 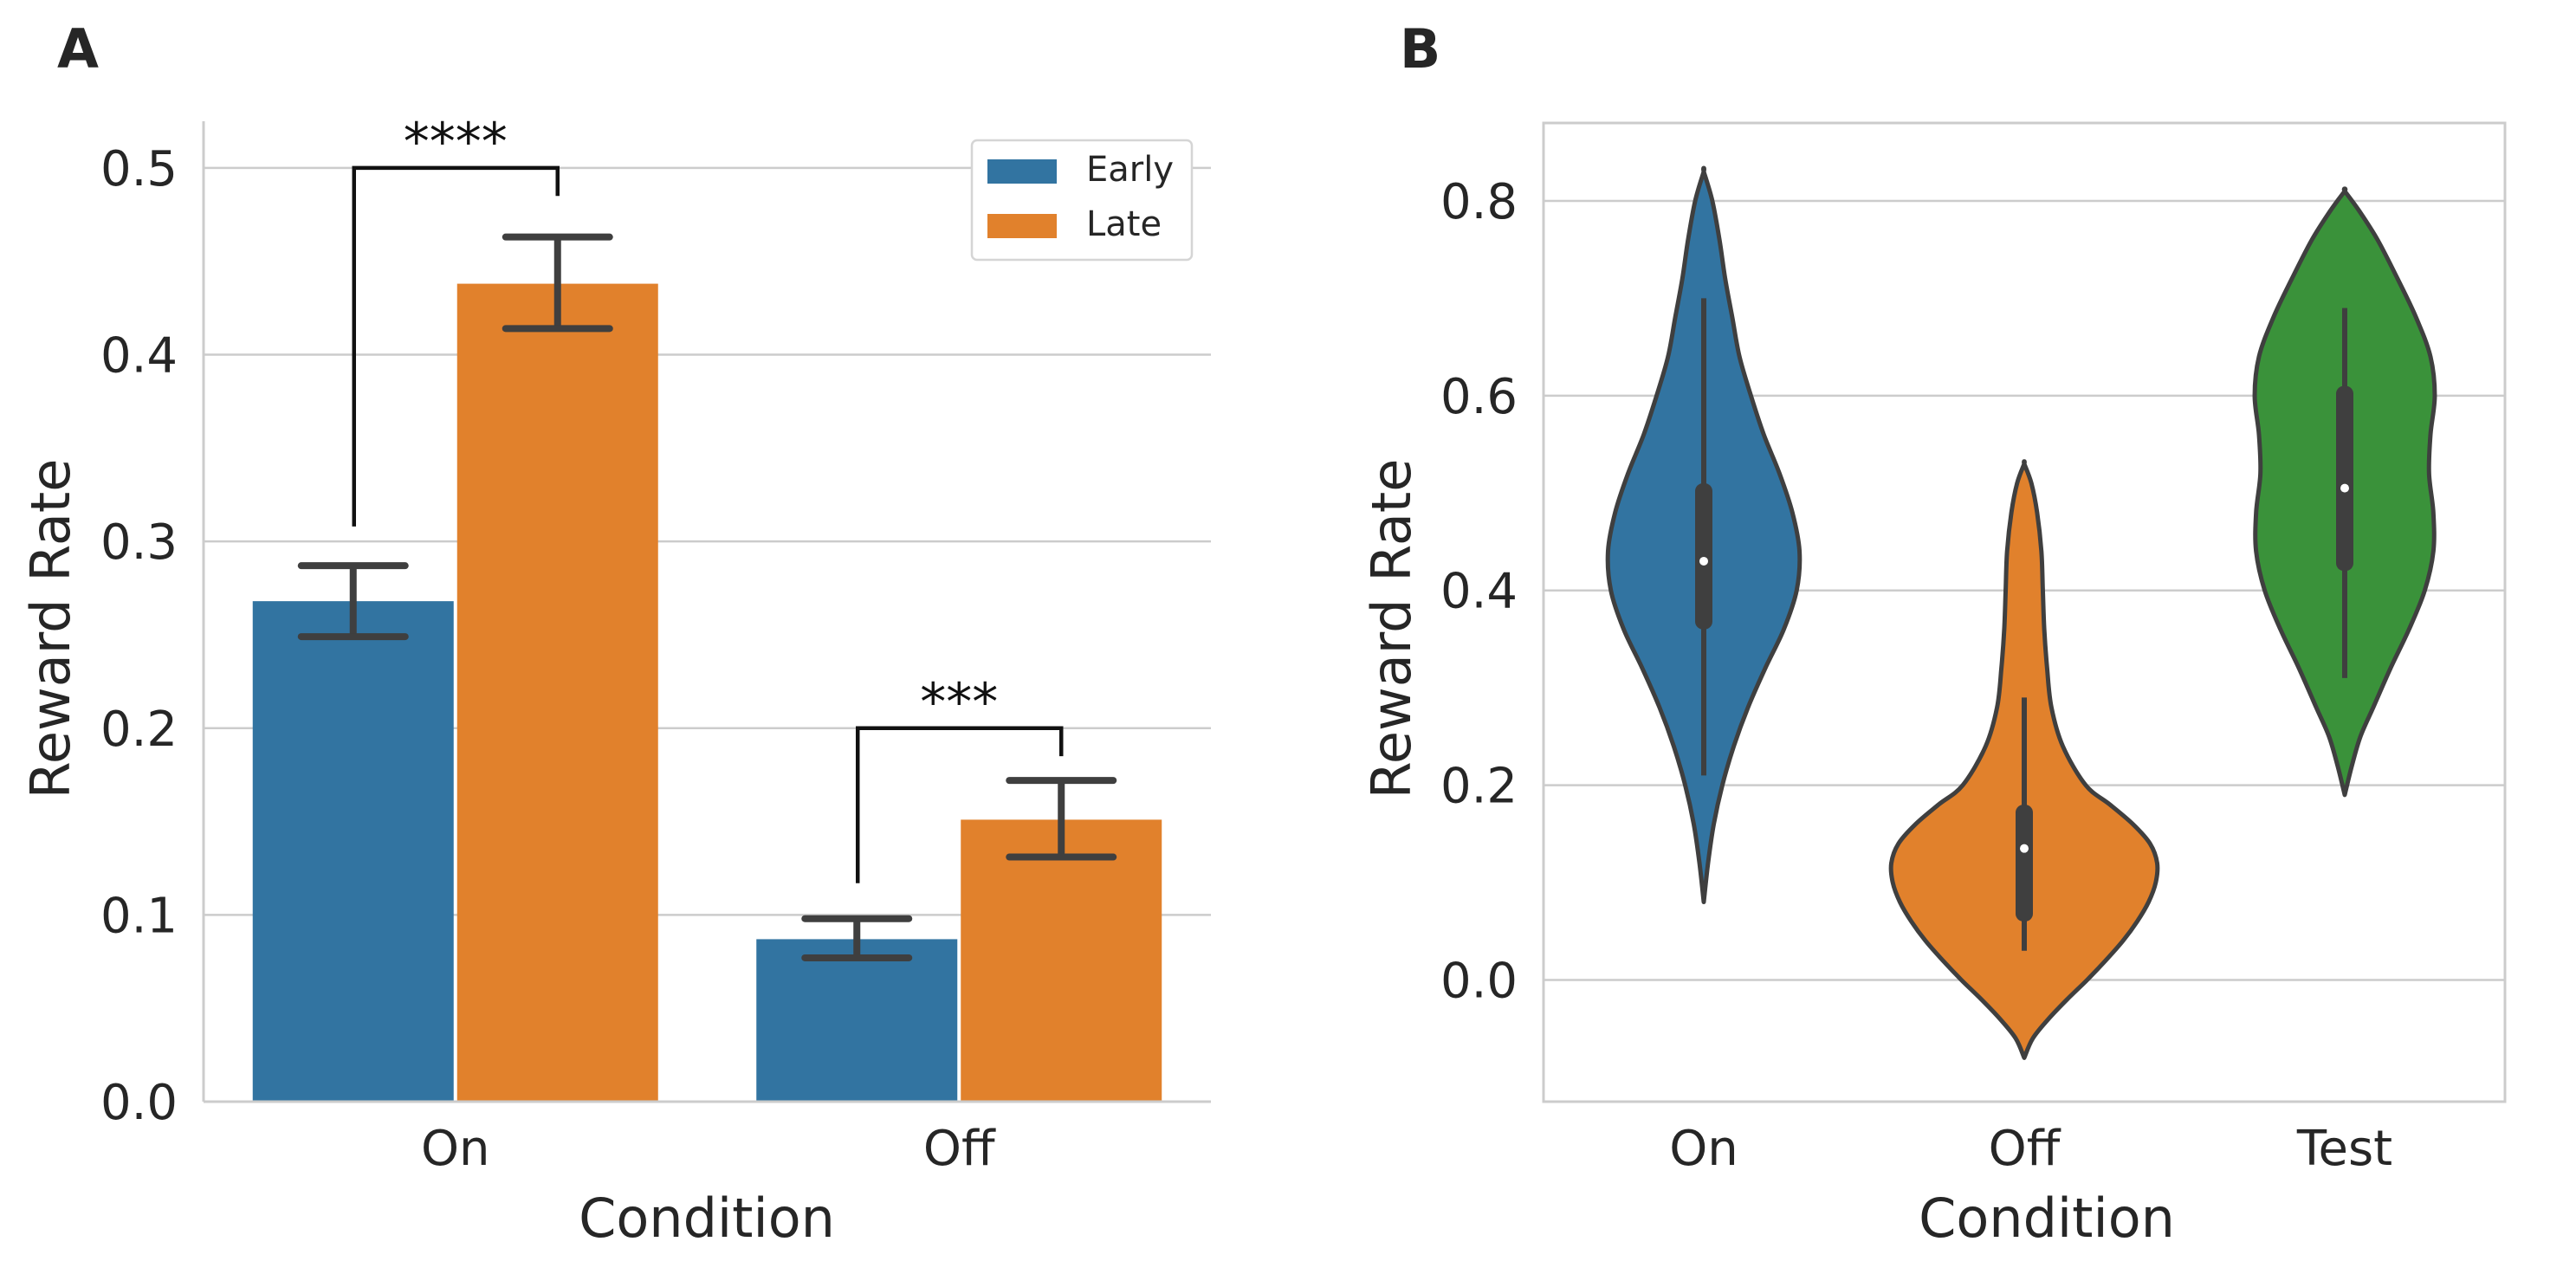 I want to click on legend-label-late: Late, so click(x=1124, y=224).